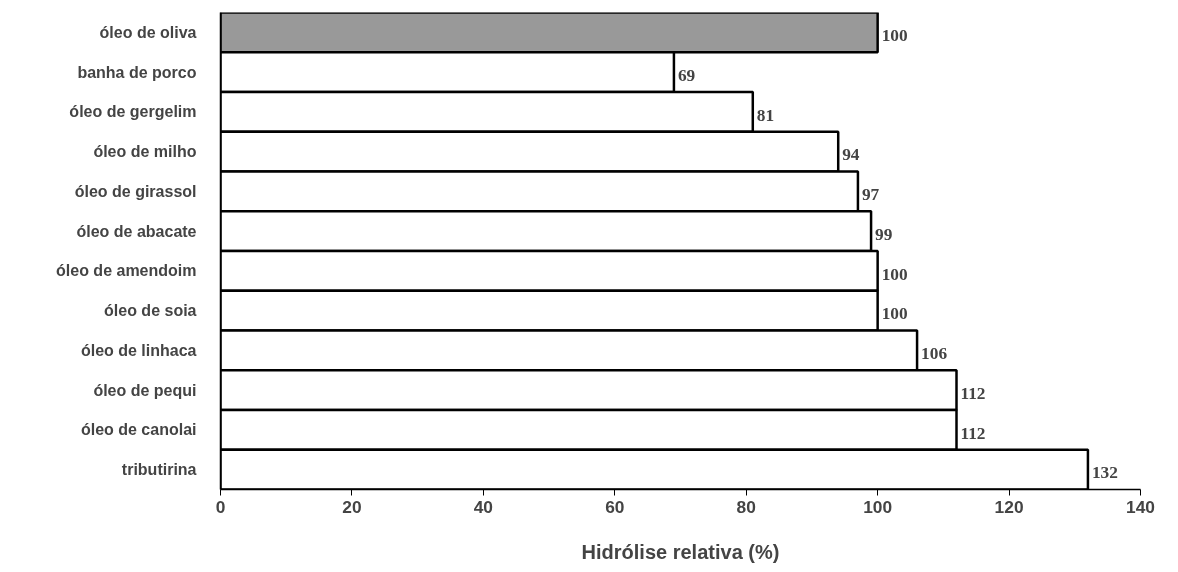  What do you see at coordinates (352, 506) in the screenshot?
I see `x-tick-label: 20` at bounding box center [352, 506].